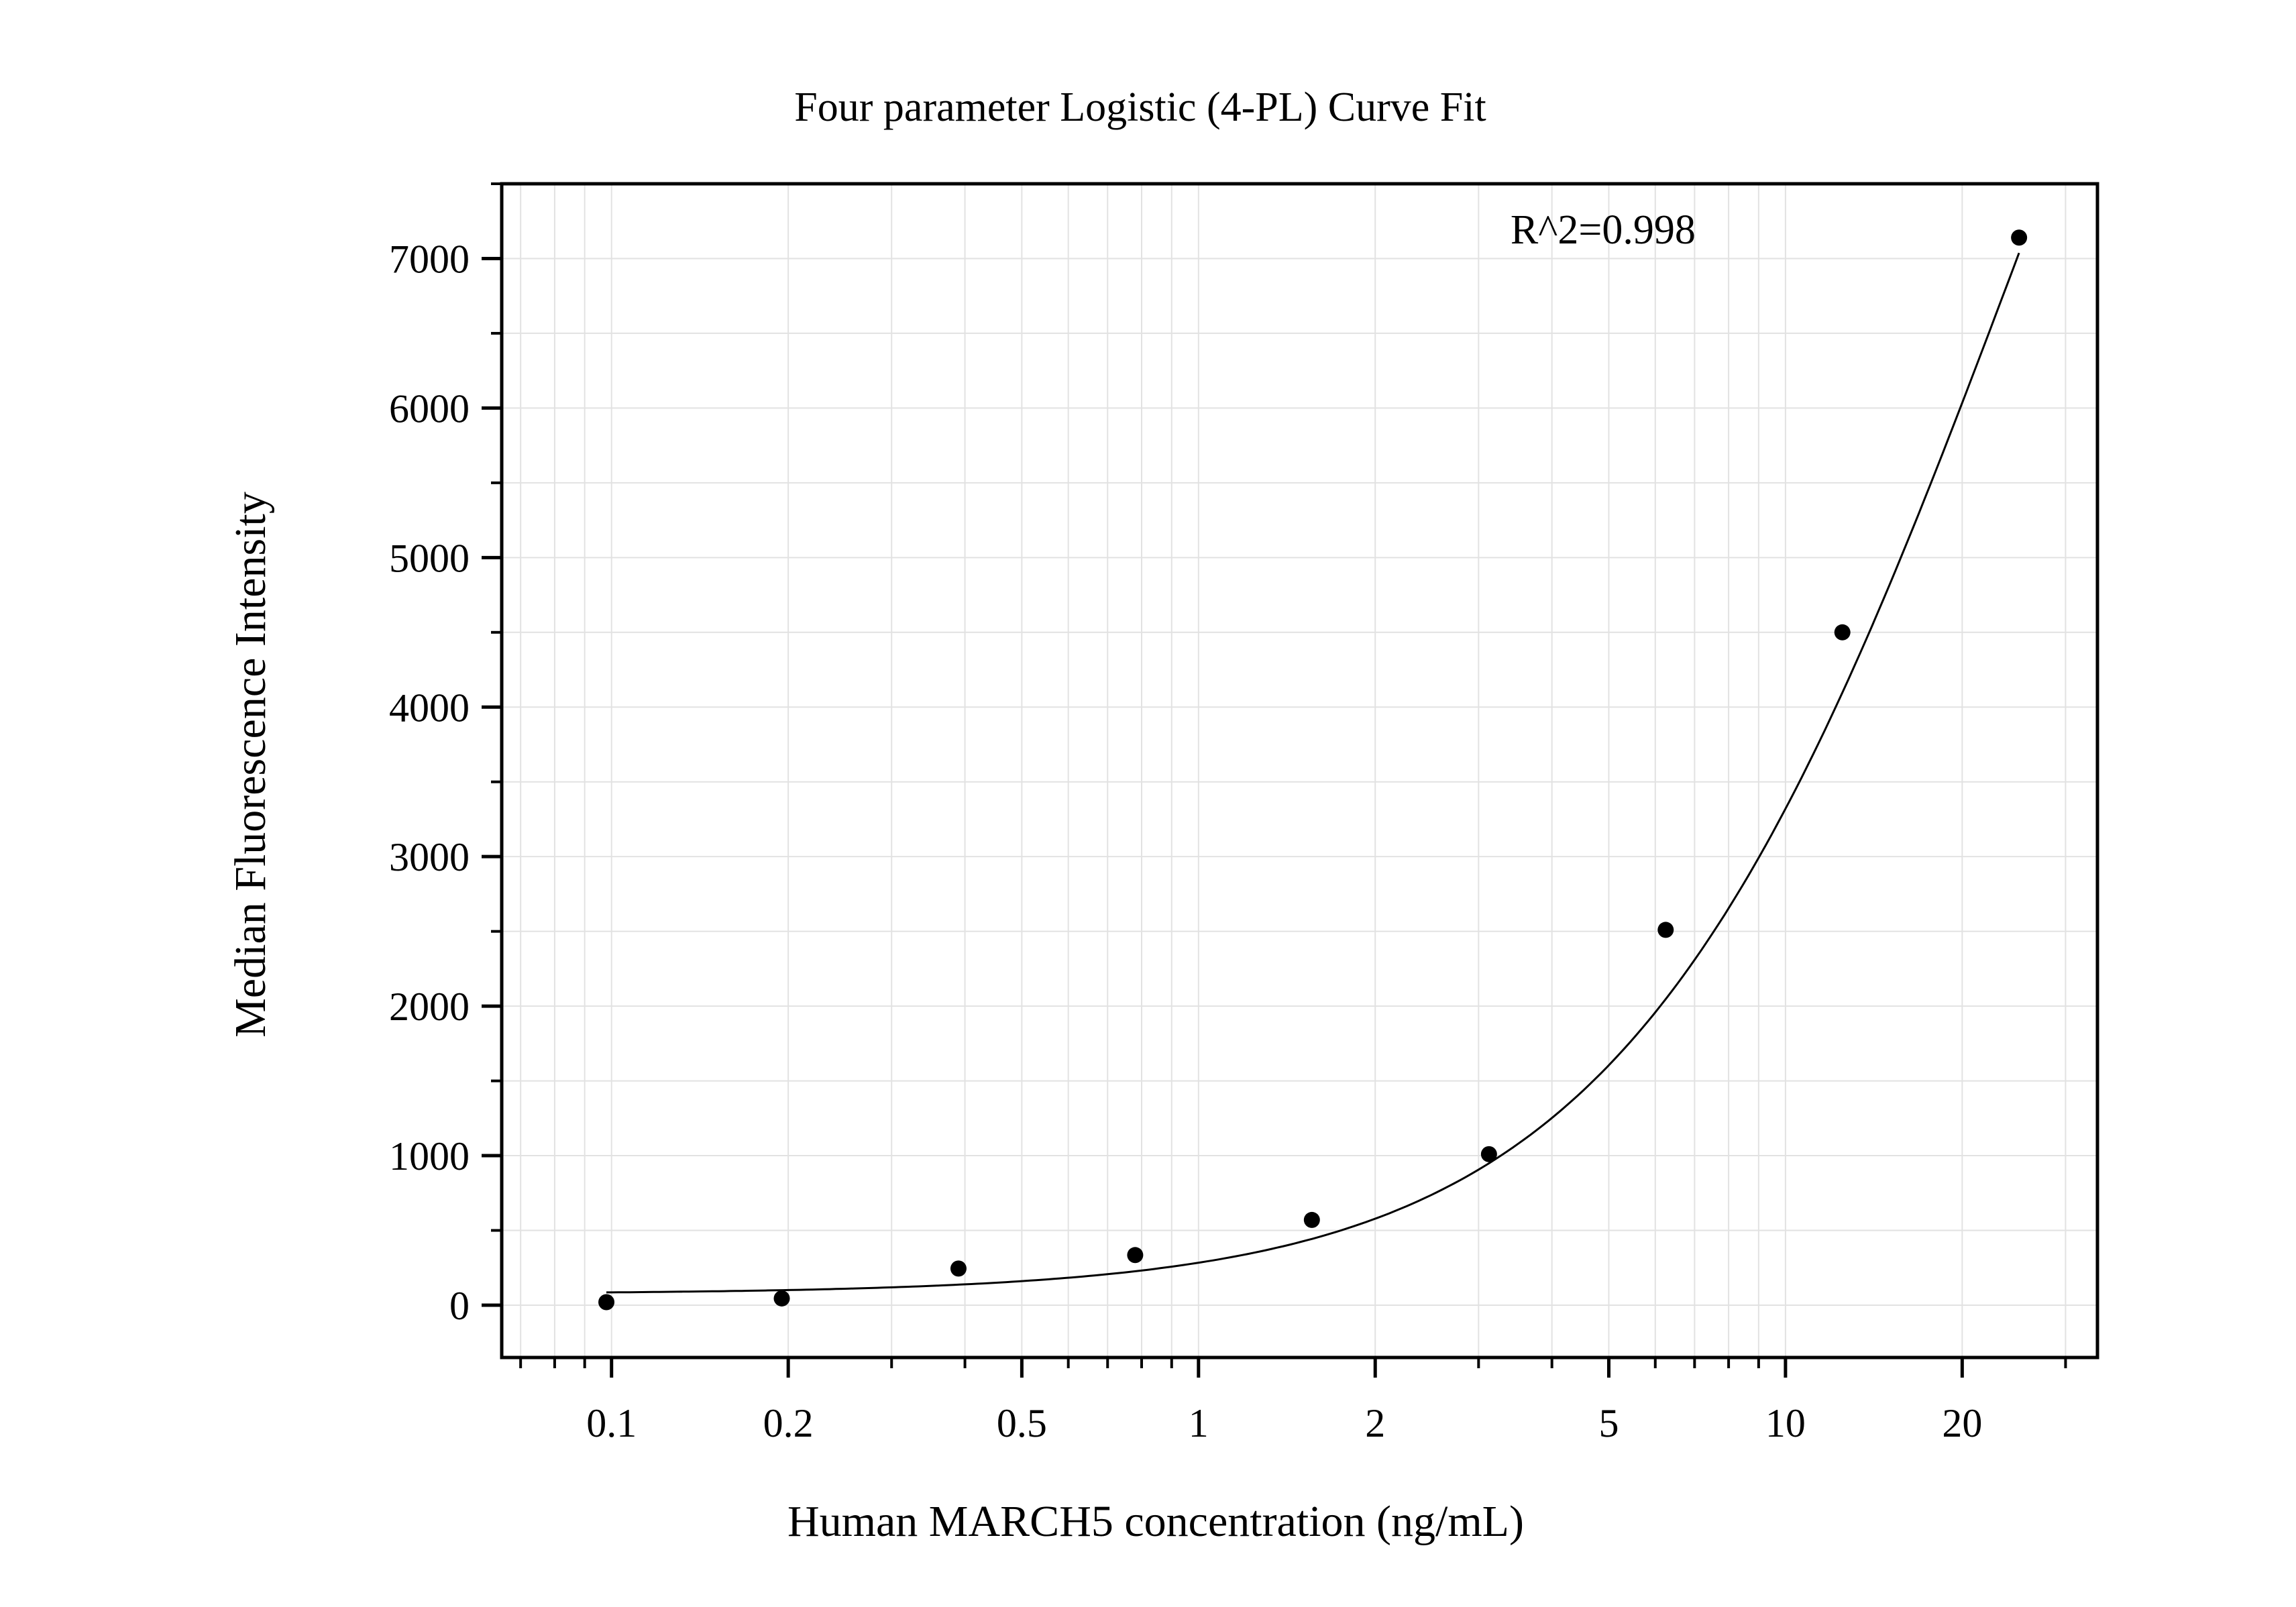  Describe the element at coordinates (1608, 1423) in the screenshot. I see `x-tick-label: 5` at that location.